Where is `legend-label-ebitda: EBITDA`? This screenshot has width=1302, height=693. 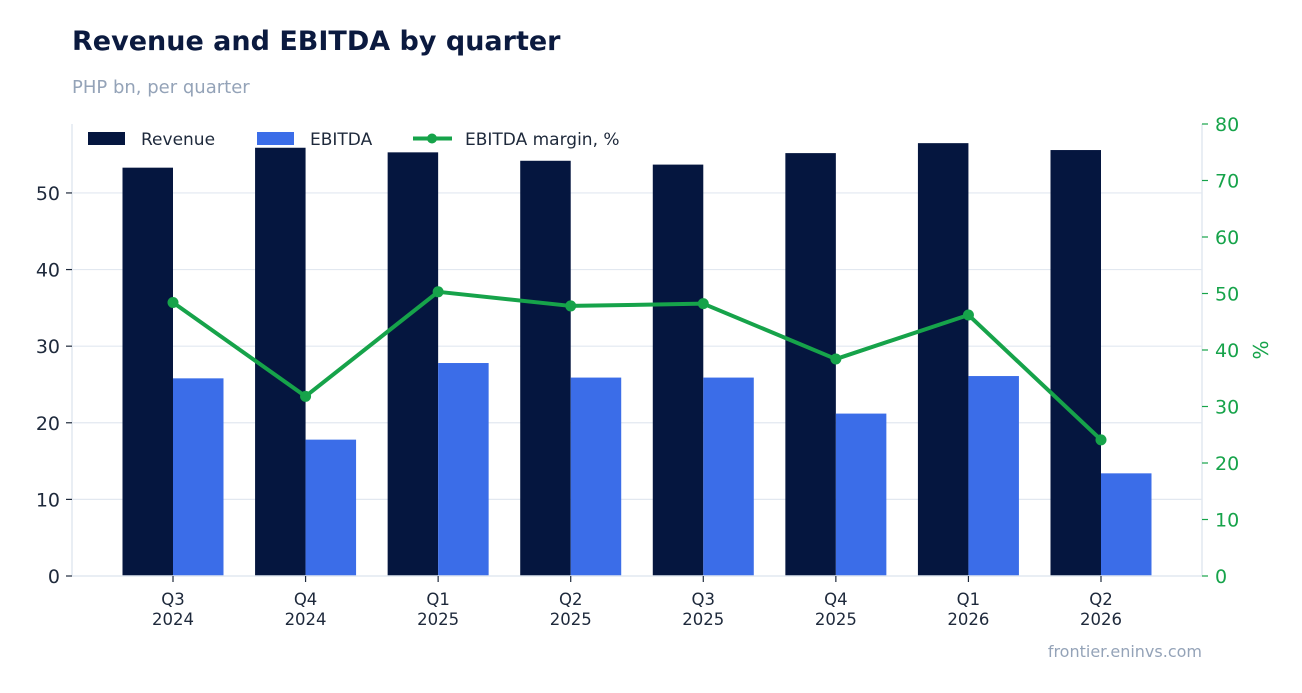 legend-label-ebitda: EBITDA is located at coordinates (341, 140).